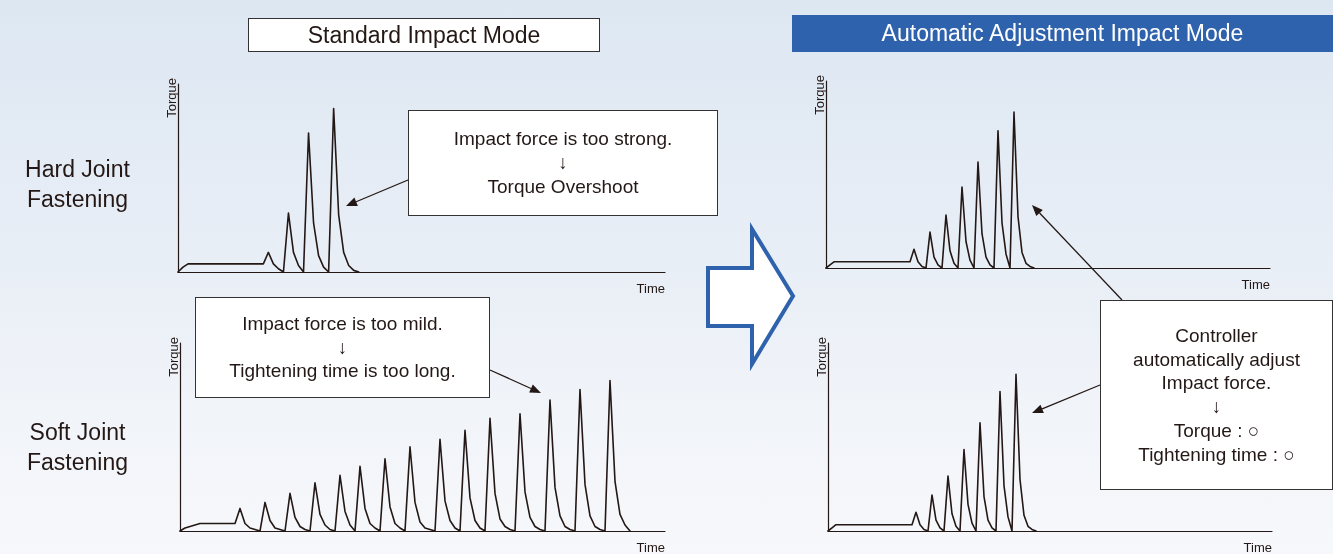 The image size is (1333, 554). I want to click on text: Soft Joint Fastening, so click(77, 447).